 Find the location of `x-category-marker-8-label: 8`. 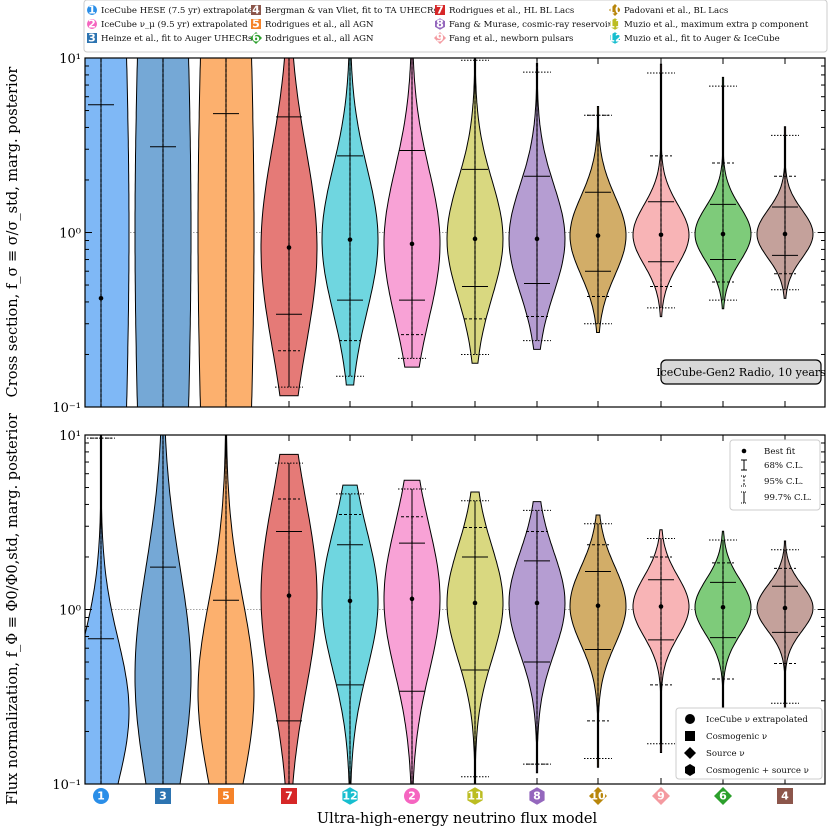

x-category-marker-8-label: 8 is located at coordinates (537, 796).